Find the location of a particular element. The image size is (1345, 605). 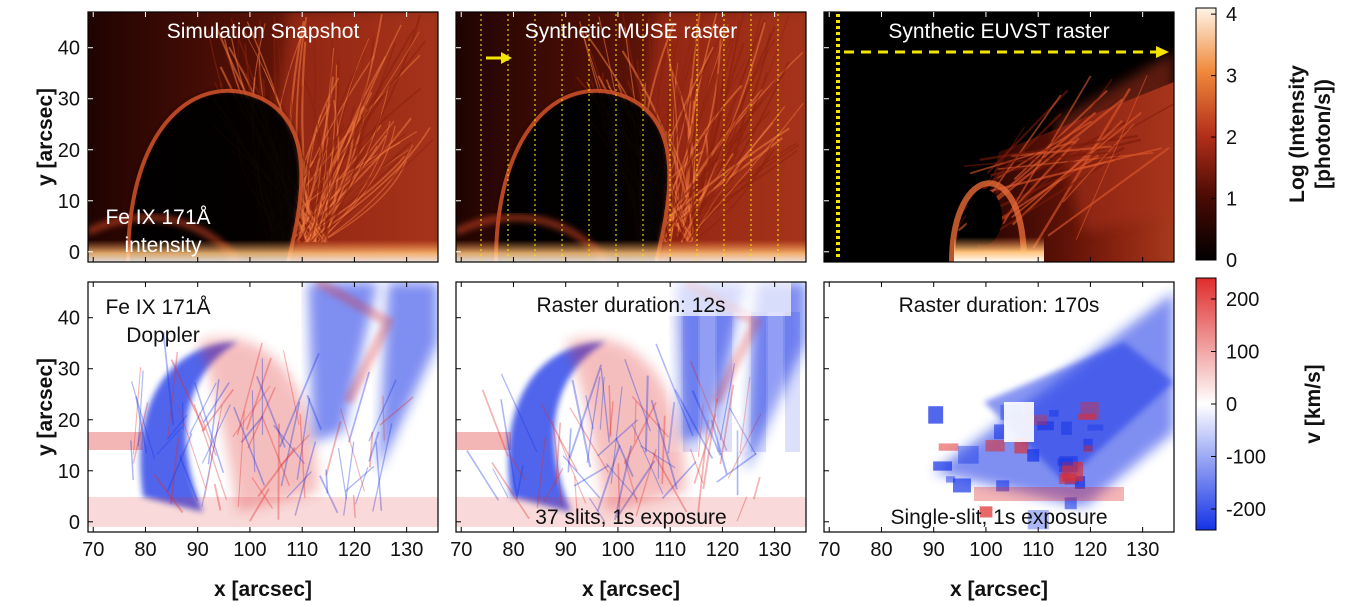

panel-annotation: Doppler is located at coordinates (163, 335).